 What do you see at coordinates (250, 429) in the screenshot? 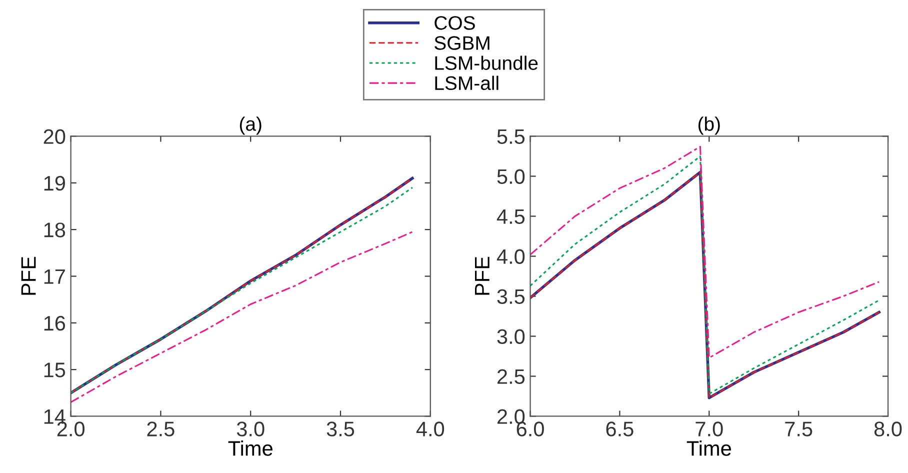
I see `x-tick-label: 3.0` at bounding box center [250, 429].